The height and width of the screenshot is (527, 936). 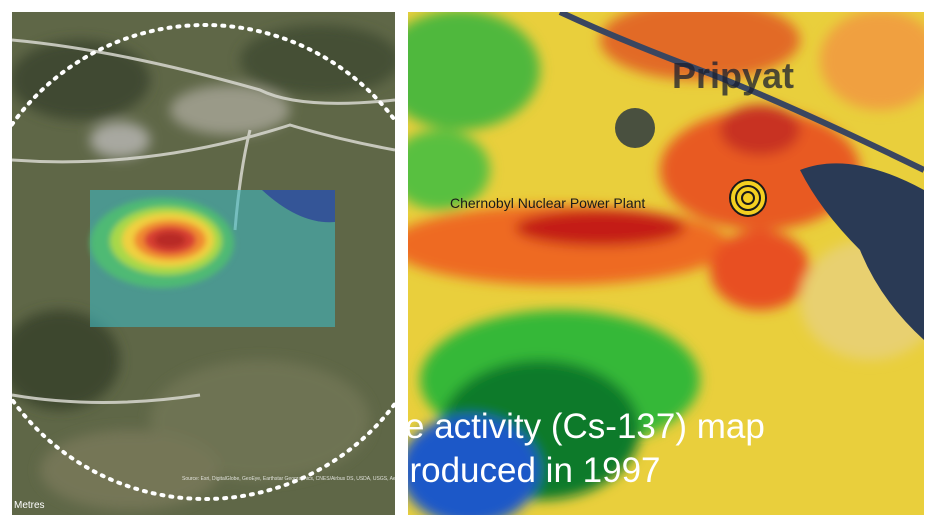 What do you see at coordinates (525, 470) in the screenshot?
I see `caption-line: produced in 1997` at bounding box center [525, 470].